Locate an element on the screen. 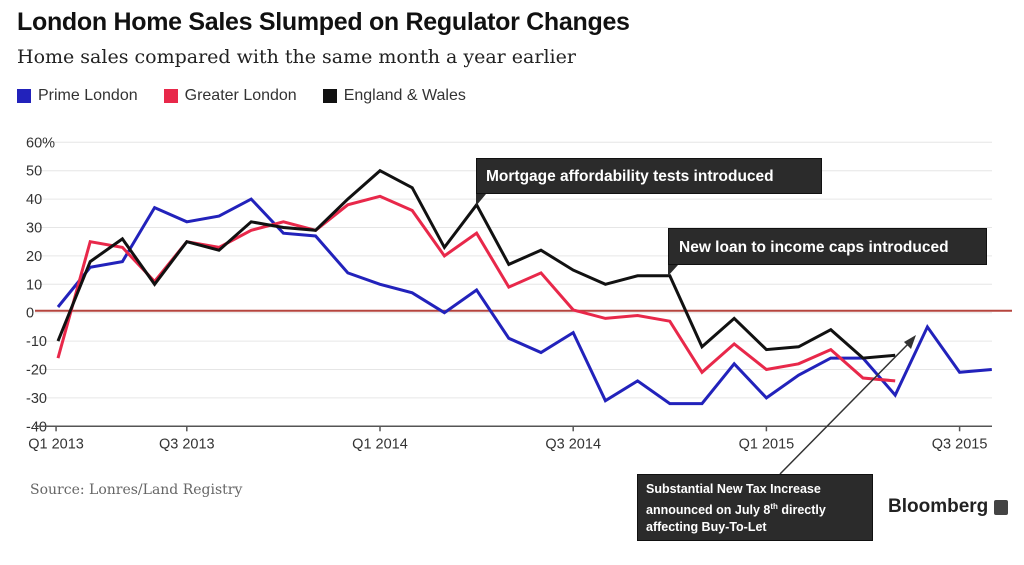  x-tick-label: Q3 2014 is located at coordinates (573, 444).